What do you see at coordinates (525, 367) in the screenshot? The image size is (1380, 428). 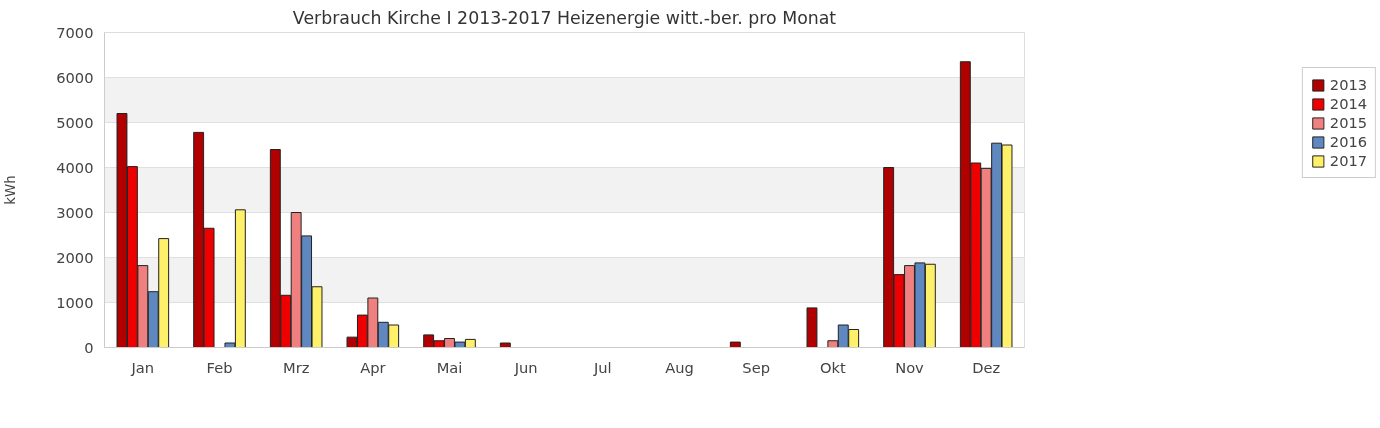 I see `x-tick-label: Jun` at bounding box center [525, 367].